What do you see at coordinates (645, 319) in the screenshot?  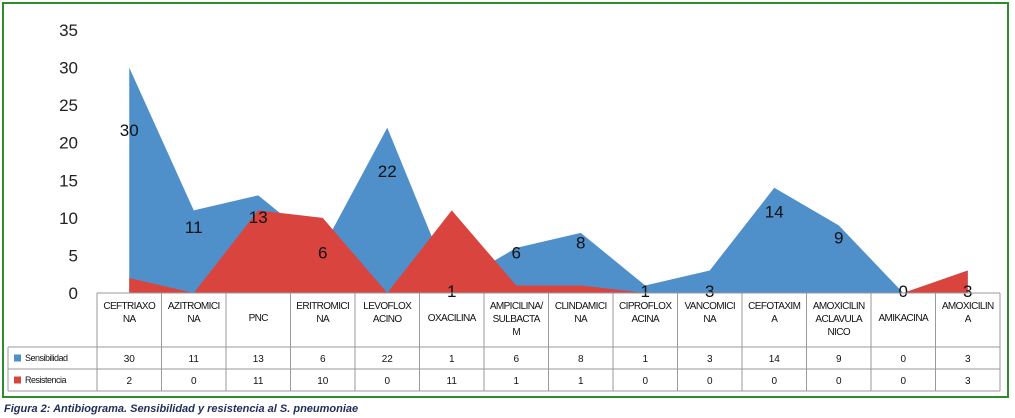 I see `category-label: ACINA` at bounding box center [645, 319].